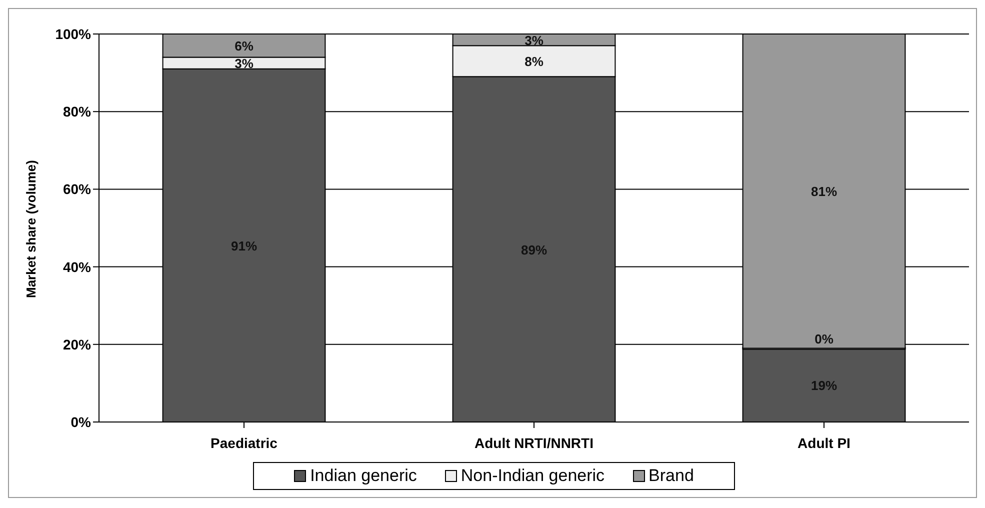 This screenshot has height=508, width=985. What do you see at coordinates (534, 250) in the screenshot?
I see `data-label: 89%` at bounding box center [534, 250].